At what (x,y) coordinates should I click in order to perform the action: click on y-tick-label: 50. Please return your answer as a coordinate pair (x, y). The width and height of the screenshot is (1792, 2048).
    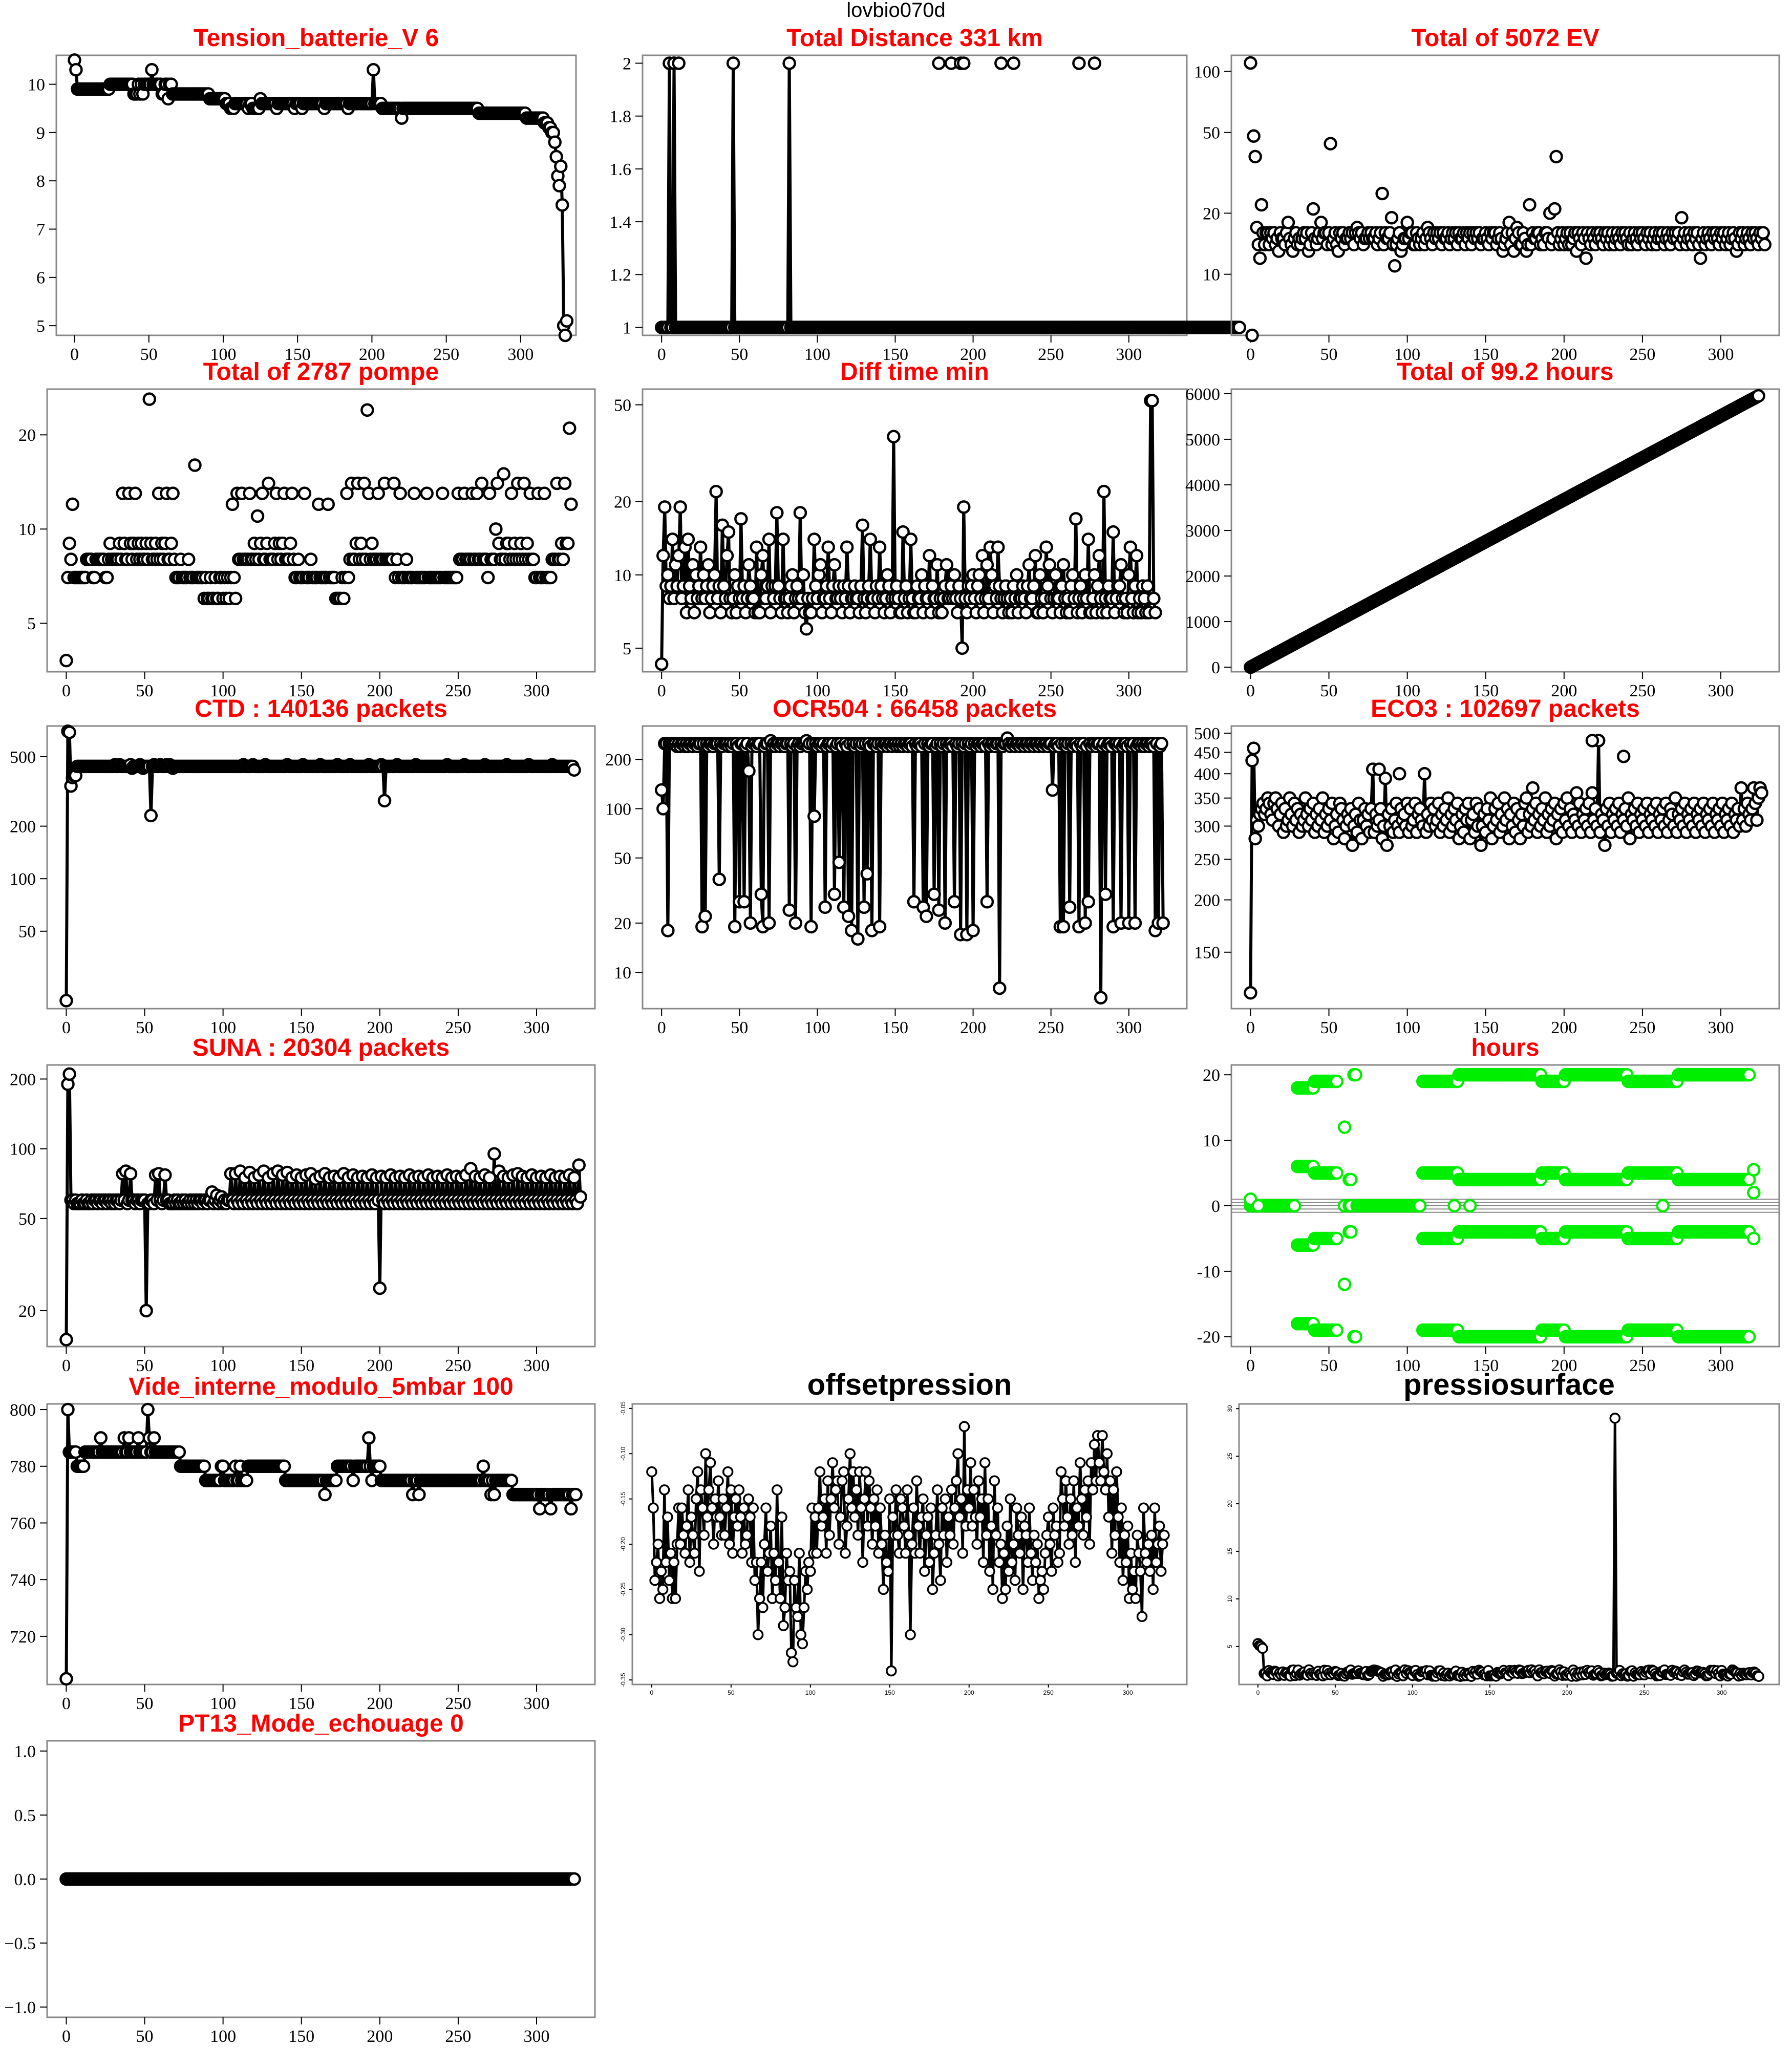
    Looking at the image, I should click on (622, 858).